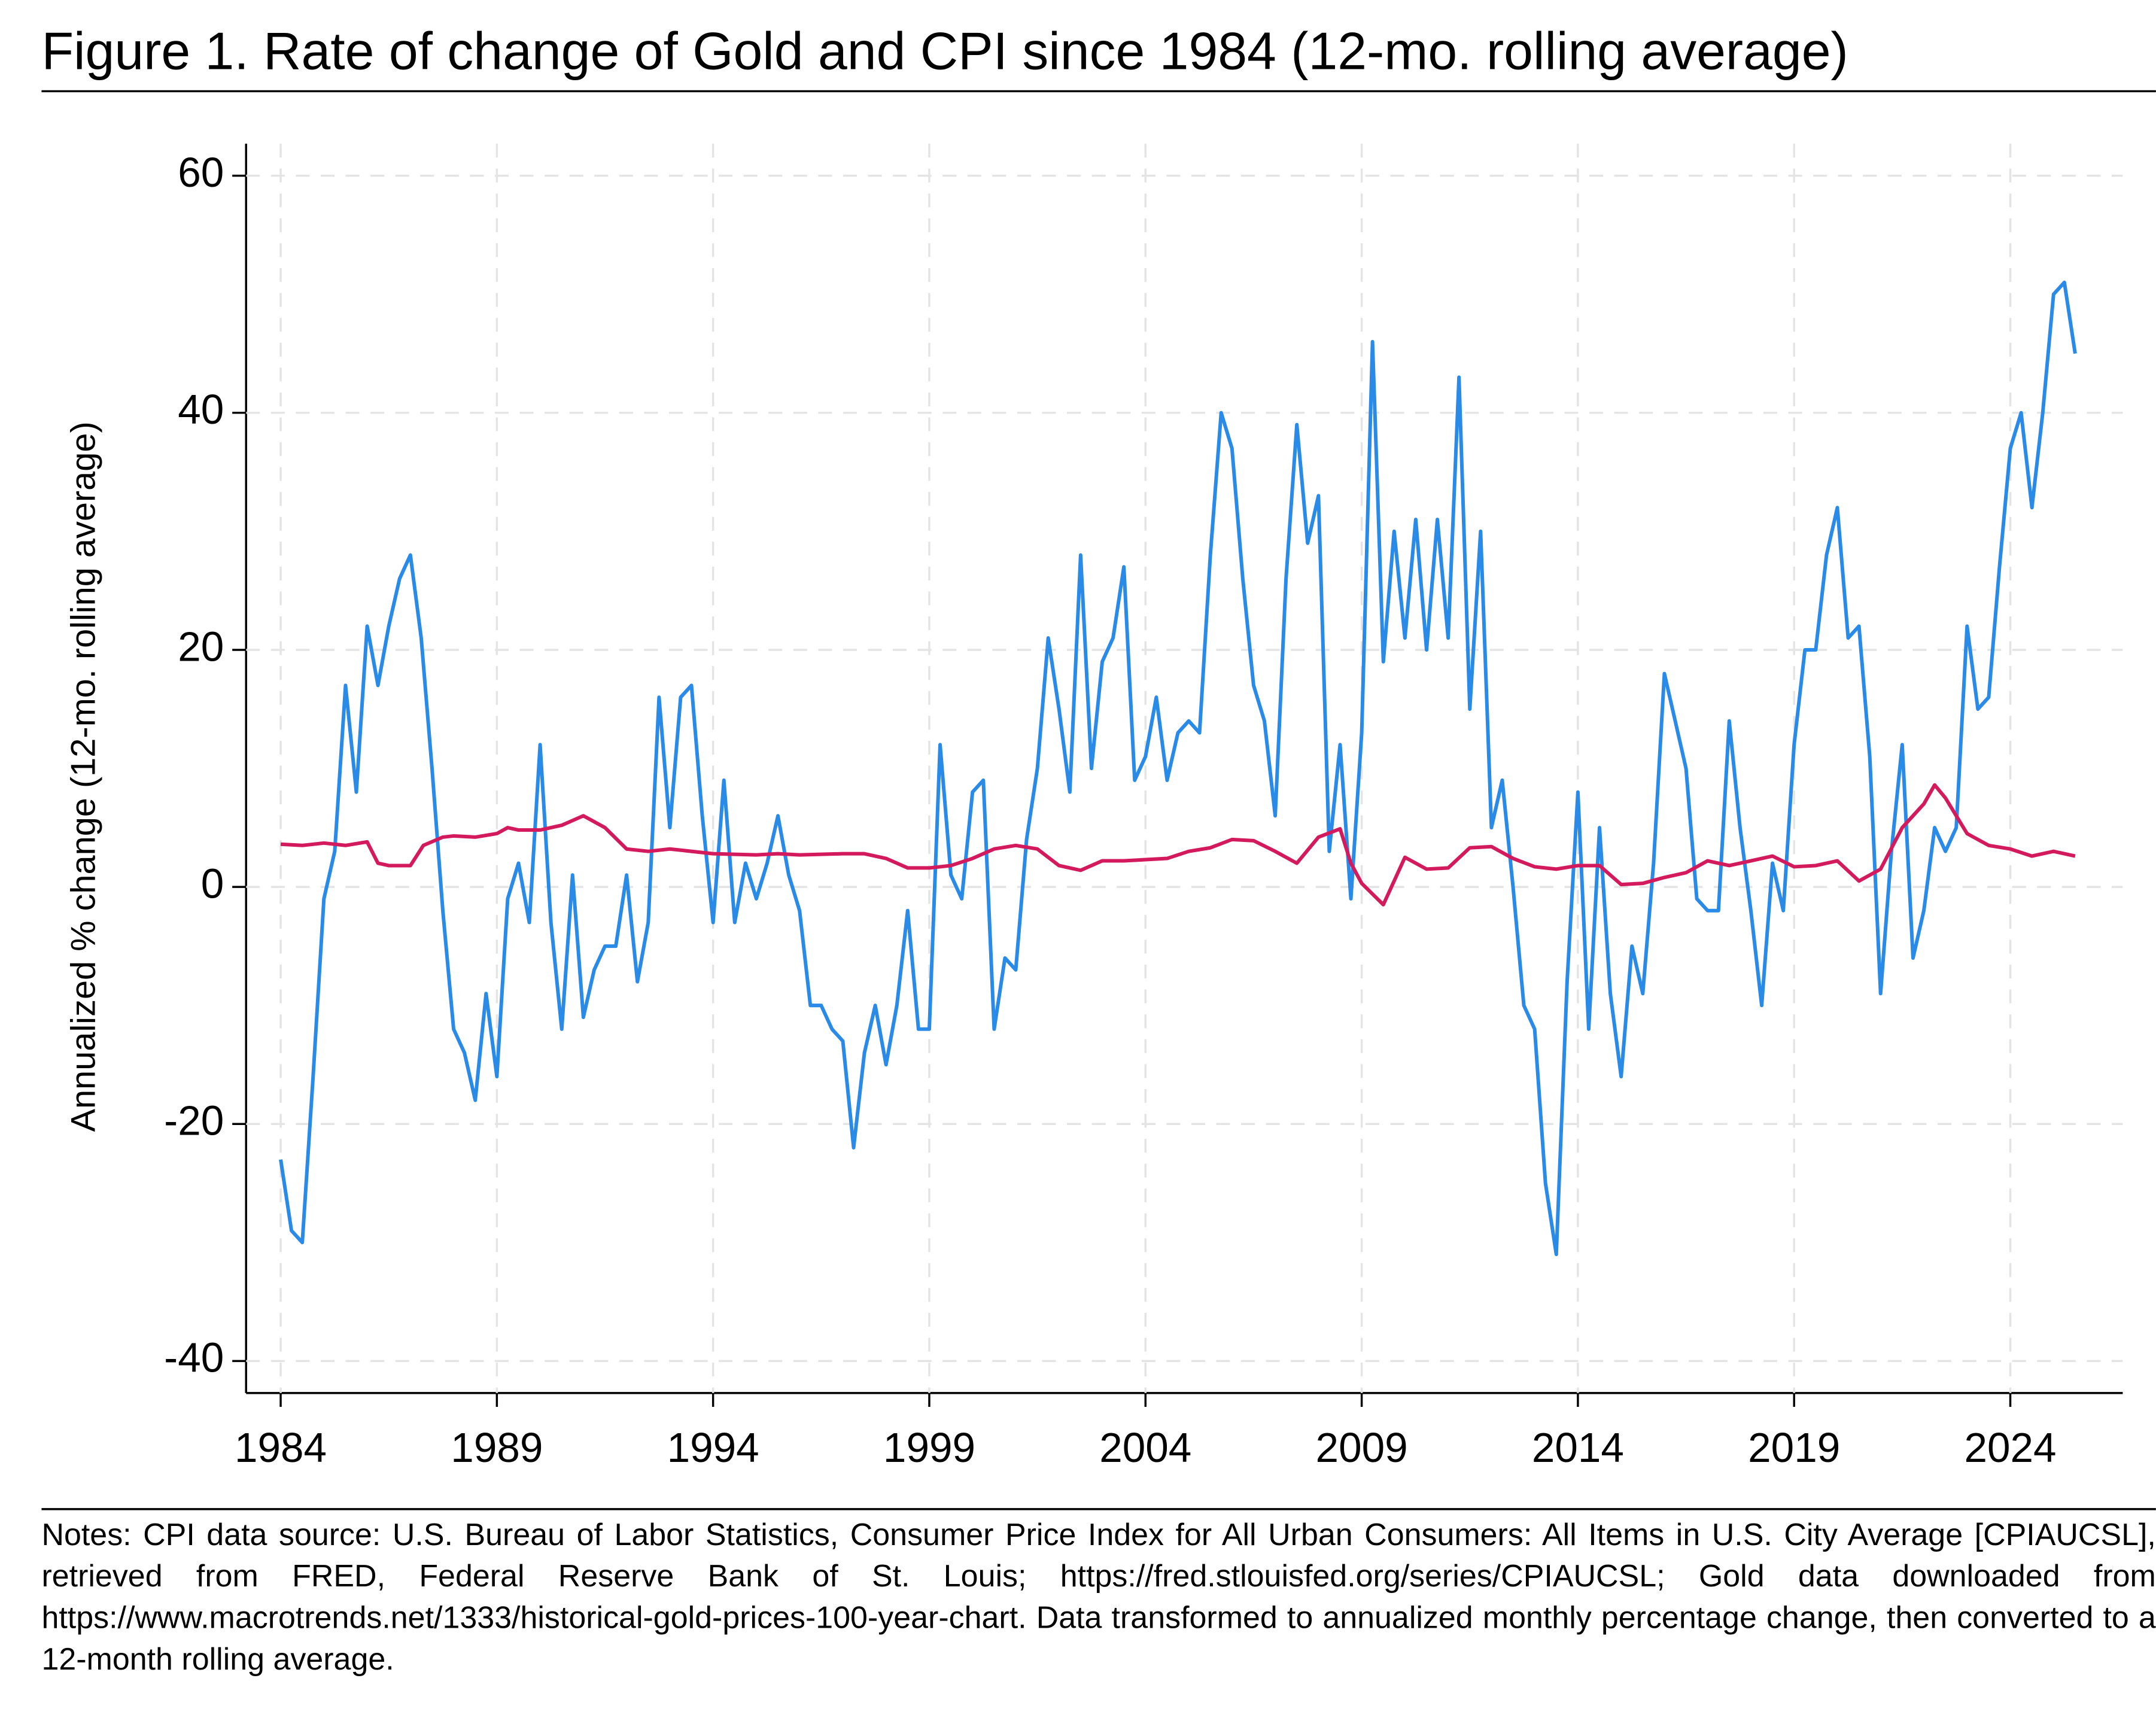  What do you see at coordinates (201, 646) in the screenshot?
I see `y-tick-label: 20` at bounding box center [201, 646].